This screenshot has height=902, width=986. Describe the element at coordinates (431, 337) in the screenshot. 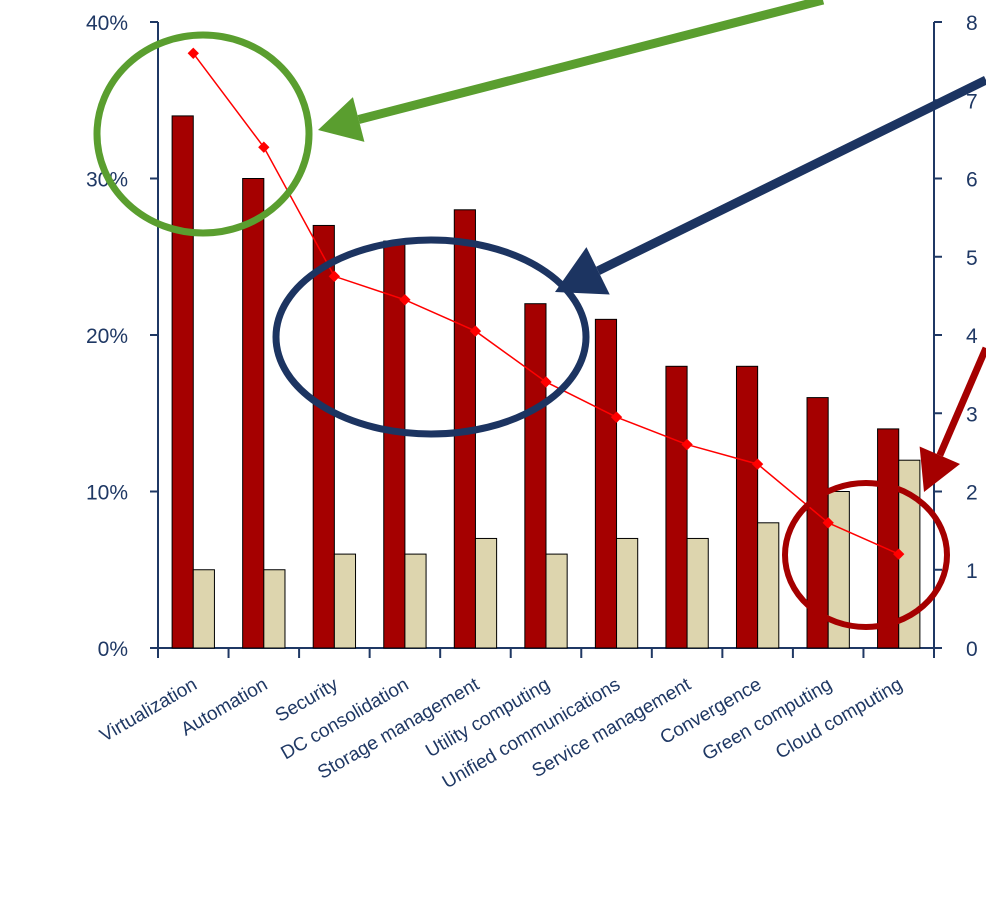

I see `highlight-ellipse-navy` at that location.